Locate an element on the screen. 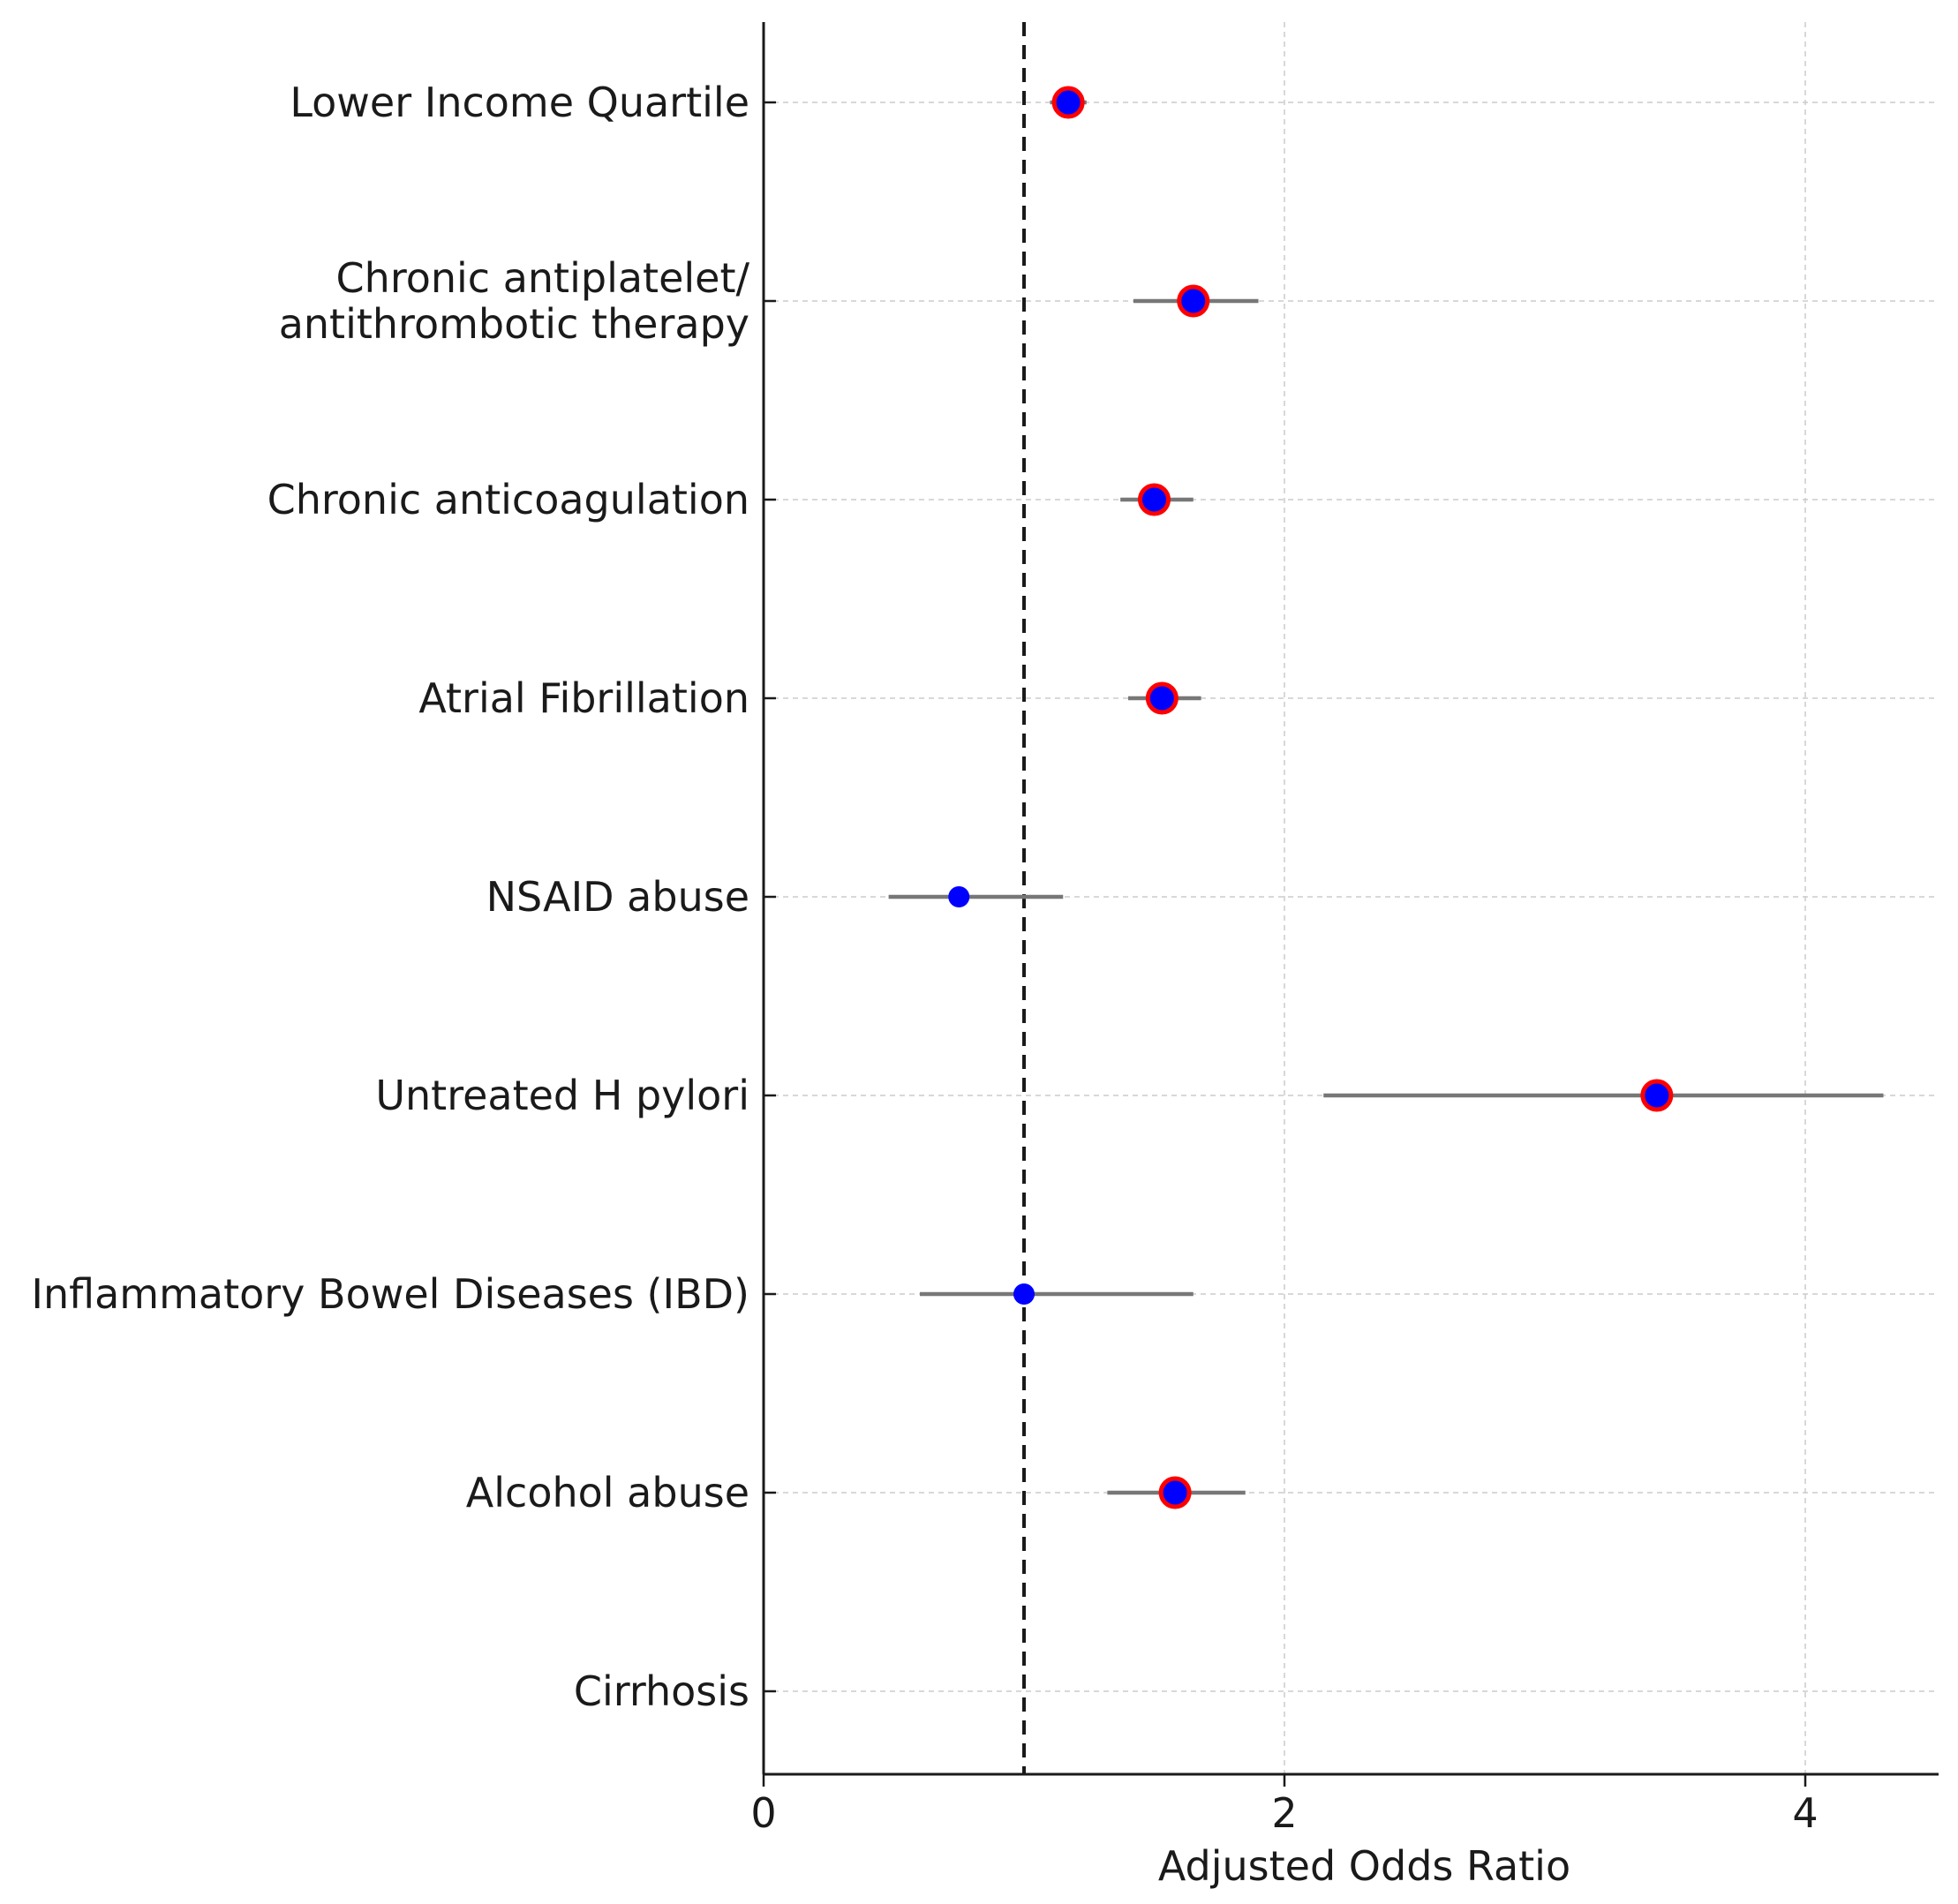 The height and width of the screenshot is (1904, 1958). category-label: Chronic anticoagulation is located at coordinates (508, 500).